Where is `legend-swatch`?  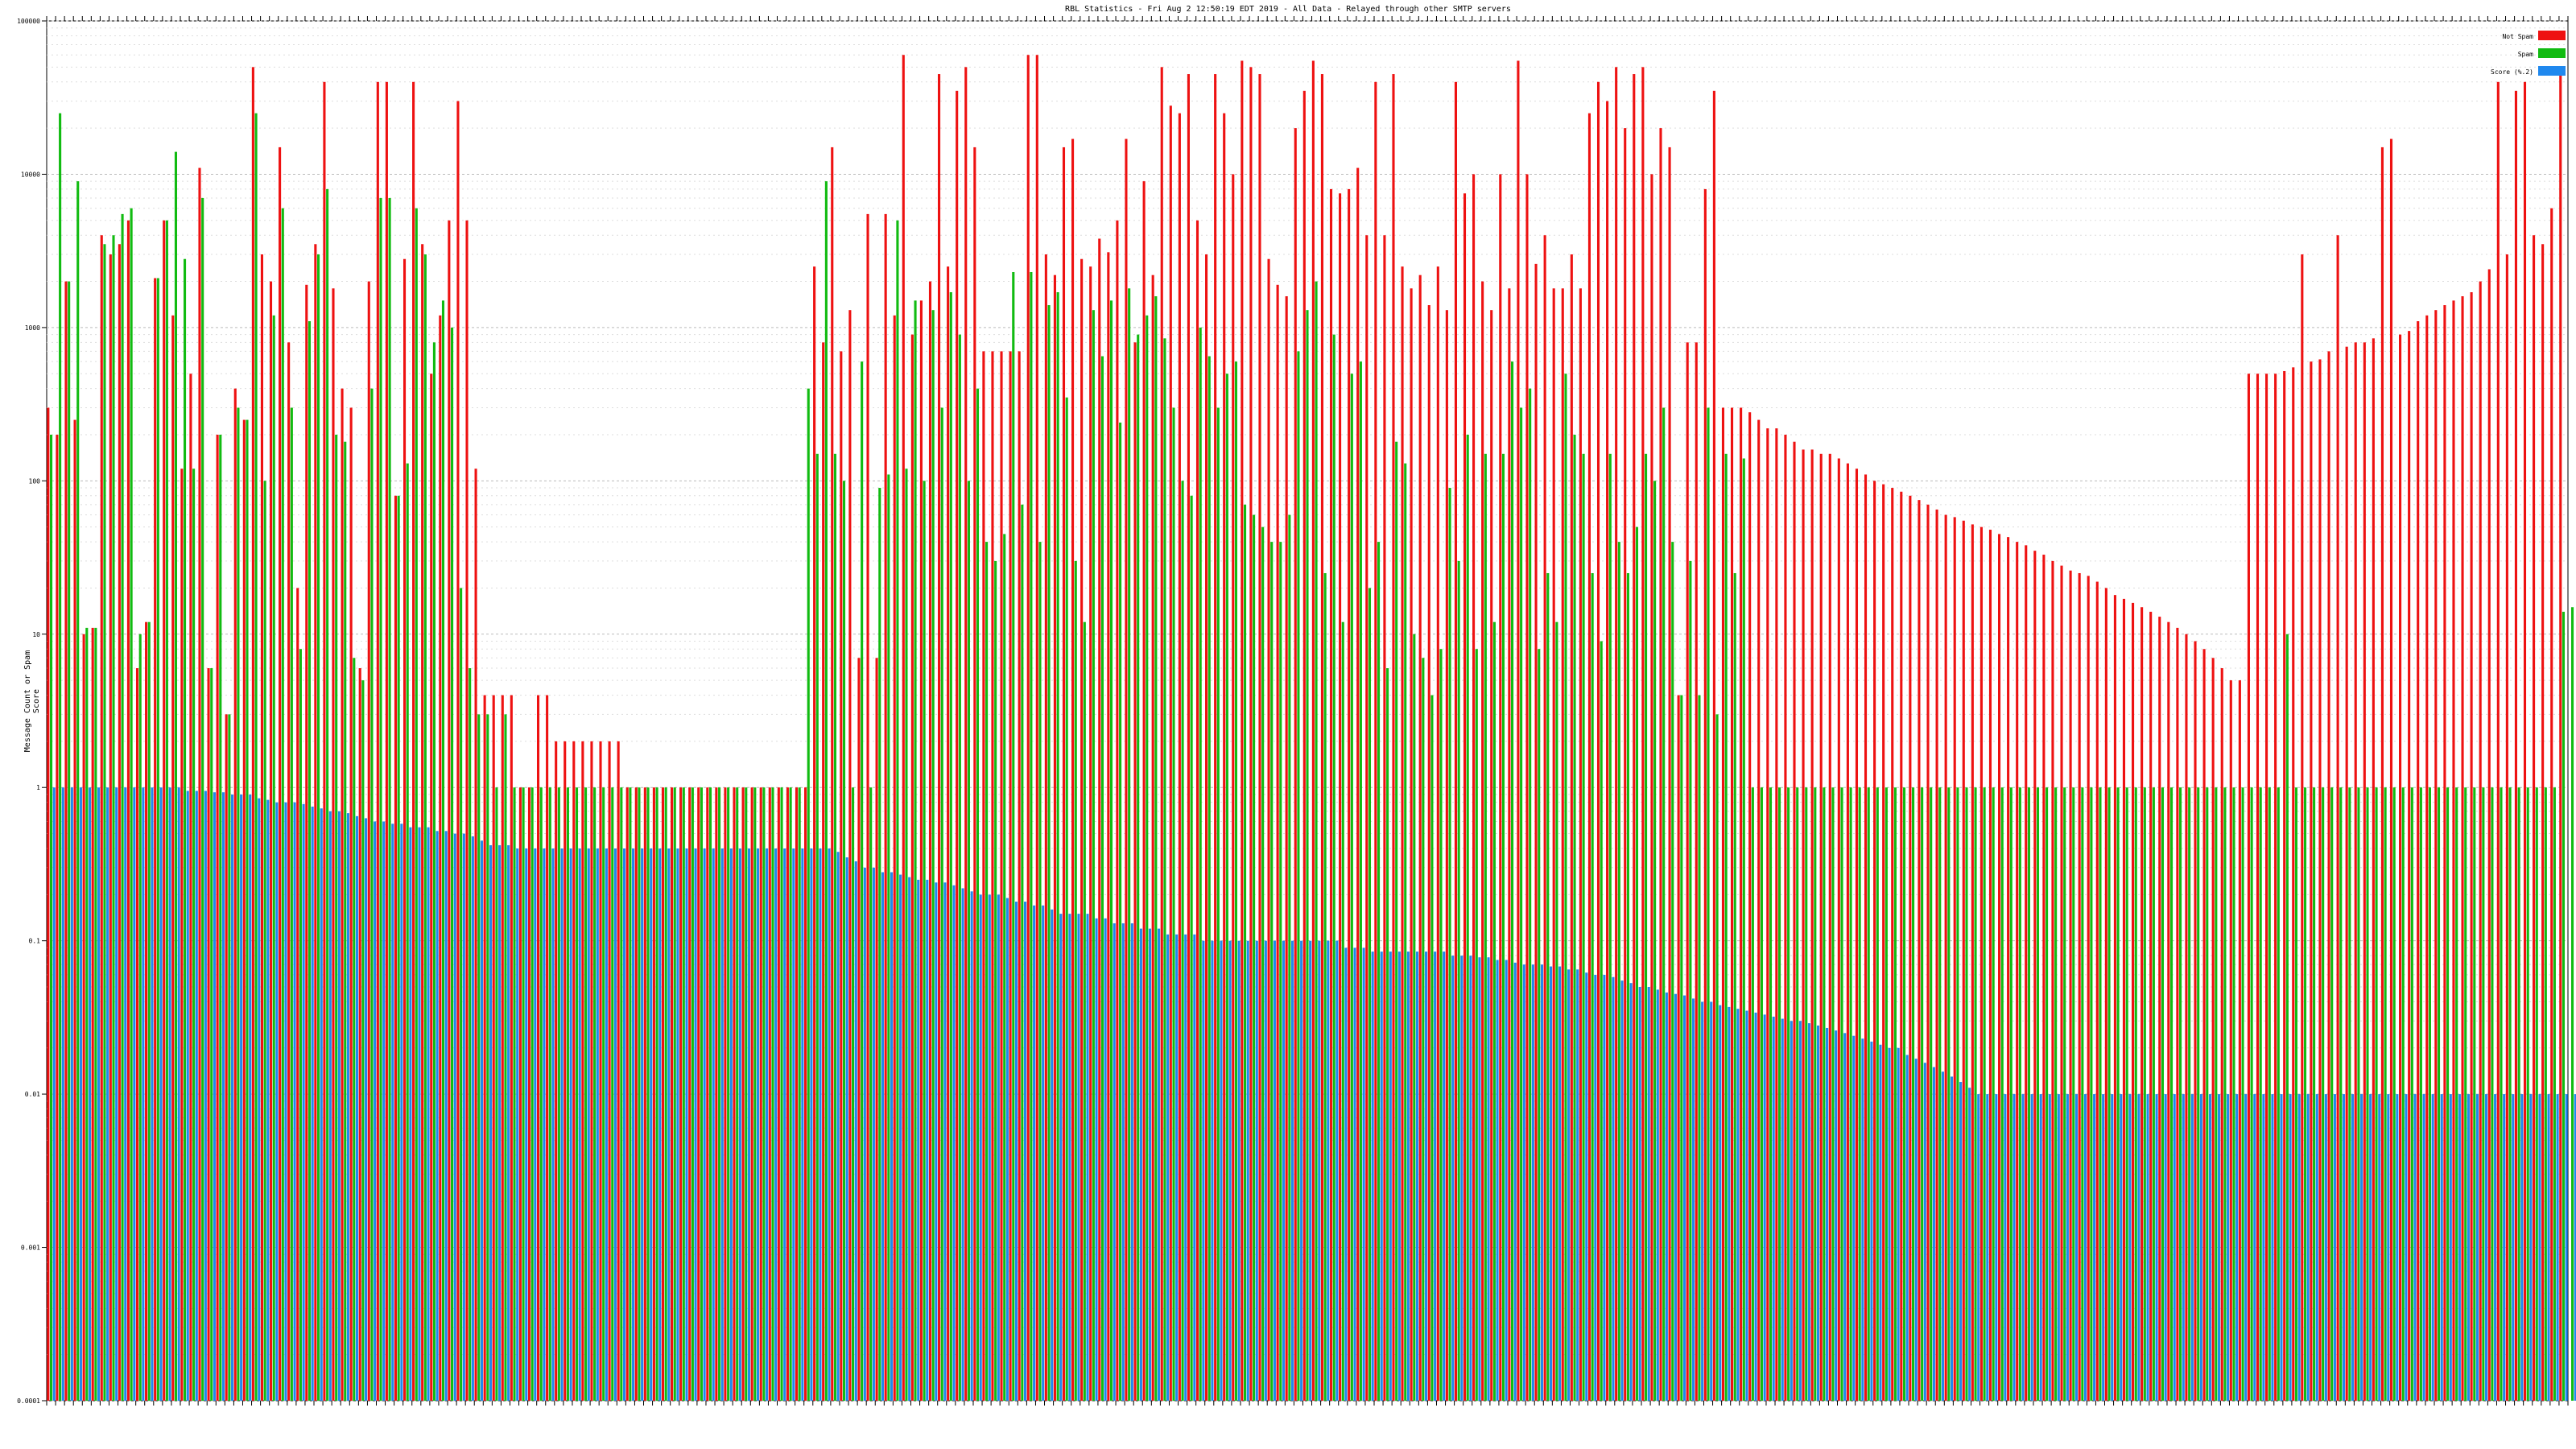
legend-swatch is located at coordinates (2552, 71).